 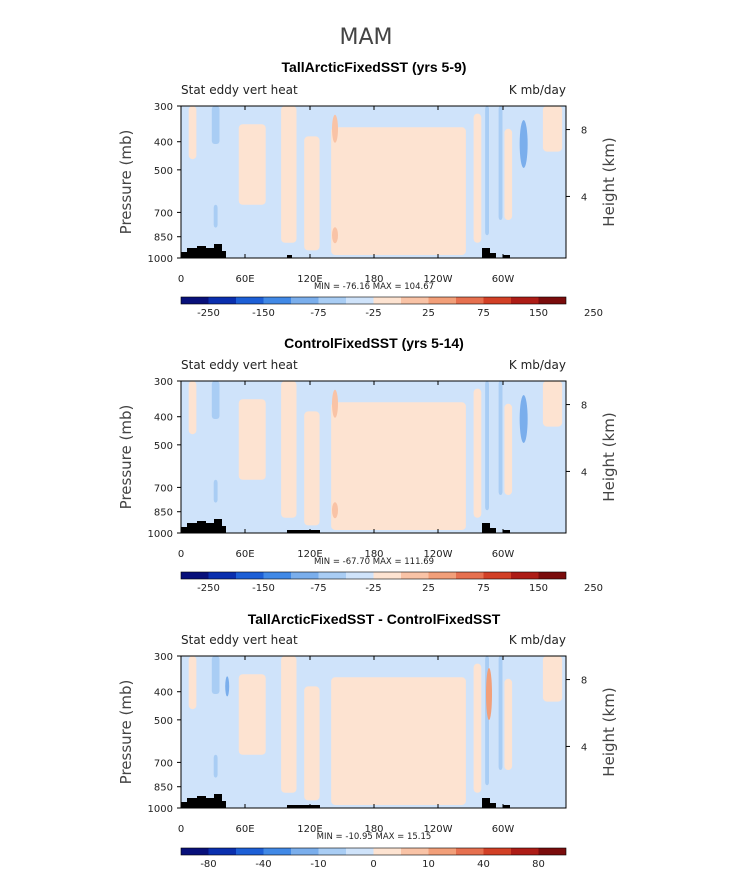 What do you see at coordinates (373, 279) in the screenshot?
I see `x-tick-label: 180` at bounding box center [373, 279].